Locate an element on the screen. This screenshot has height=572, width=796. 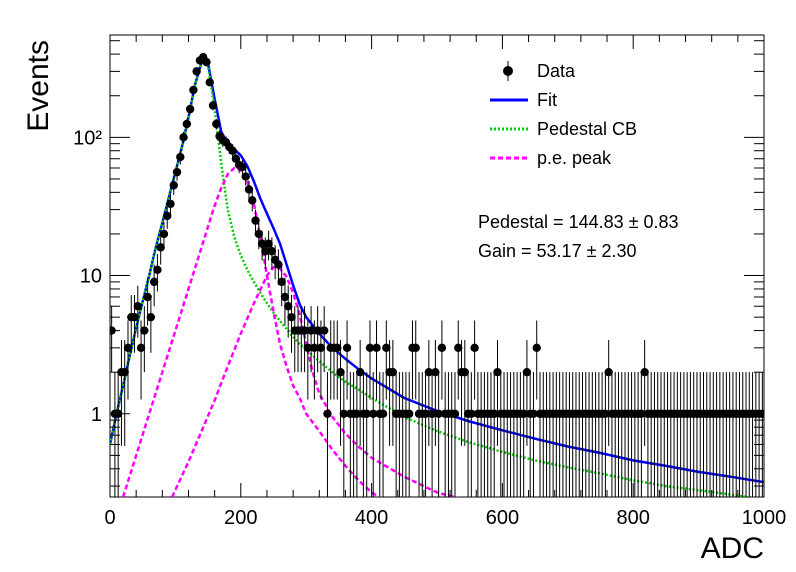
x-tick-label: 400 is located at coordinates (371, 518).